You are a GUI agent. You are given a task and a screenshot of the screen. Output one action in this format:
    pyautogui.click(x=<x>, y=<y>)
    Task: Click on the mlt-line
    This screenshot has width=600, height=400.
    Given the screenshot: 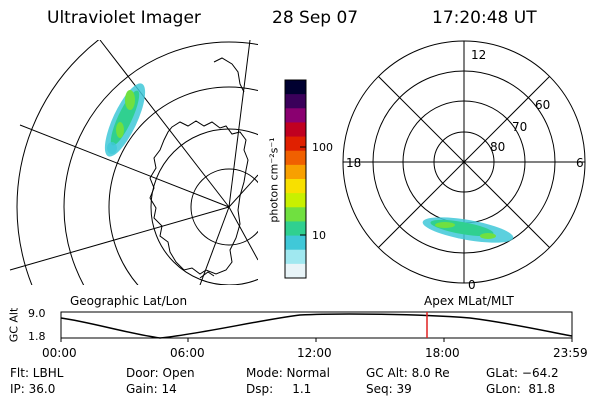 What is the action you would take?
    pyautogui.click(x=464, y=162)
    